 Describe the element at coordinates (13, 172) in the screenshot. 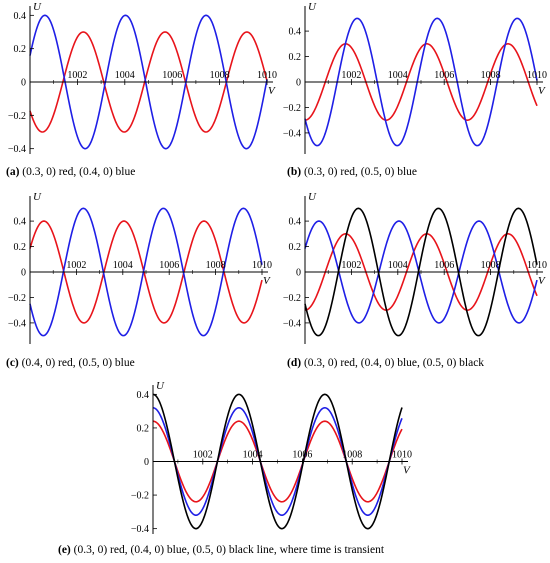

I see `caption-tag-a: (a)` at that location.